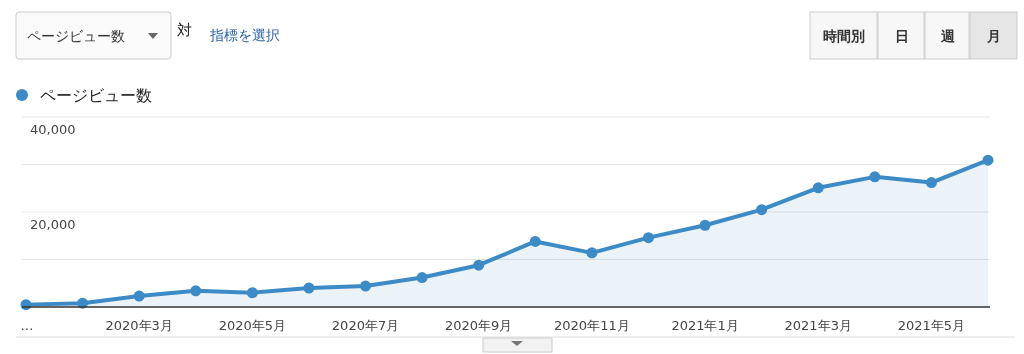  I want to click on text: 時間別, so click(844, 36).